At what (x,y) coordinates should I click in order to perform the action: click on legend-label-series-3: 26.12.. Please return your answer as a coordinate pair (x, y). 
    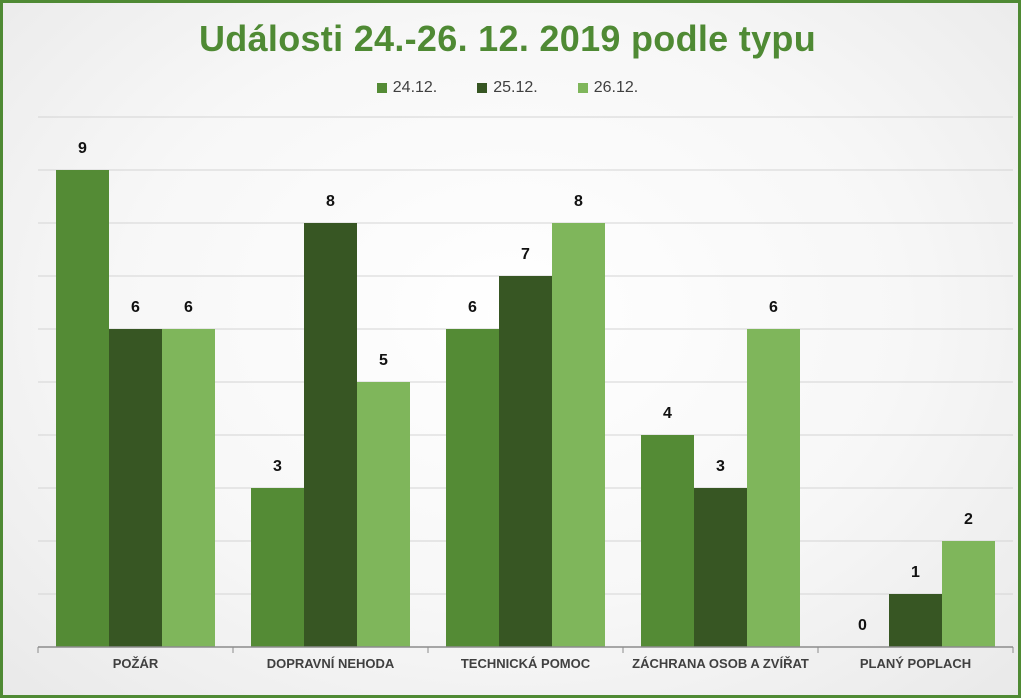
    Looking at the image, I should click on (616, 87).